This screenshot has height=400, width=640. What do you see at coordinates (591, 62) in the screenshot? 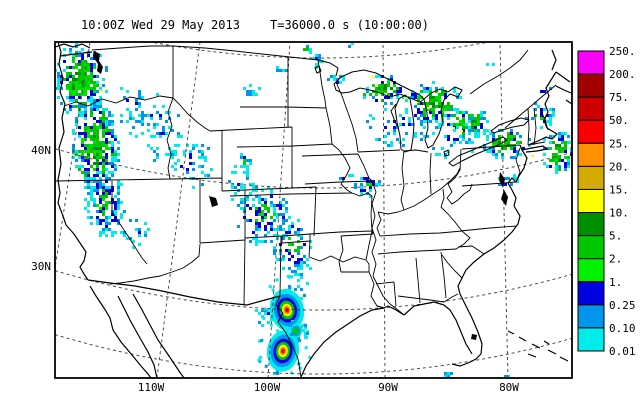
I see `colorbar-cell-250.` at bounding box center [591, 62].